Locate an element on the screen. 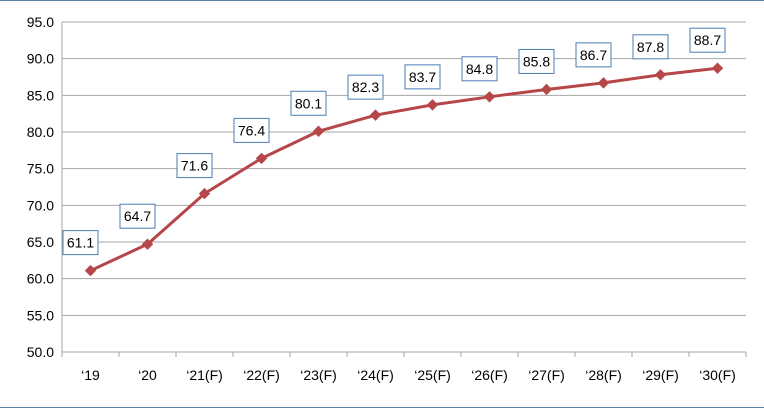 The image size is (764, 408). x-tick-label: ‘27(F) is located at coordinates (546, 375).